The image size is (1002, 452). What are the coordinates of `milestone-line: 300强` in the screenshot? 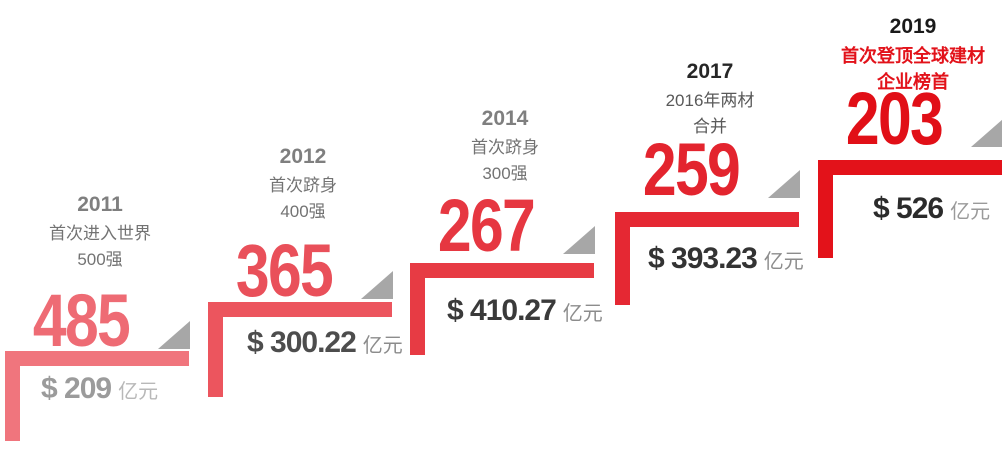 It's located at (505, 173).